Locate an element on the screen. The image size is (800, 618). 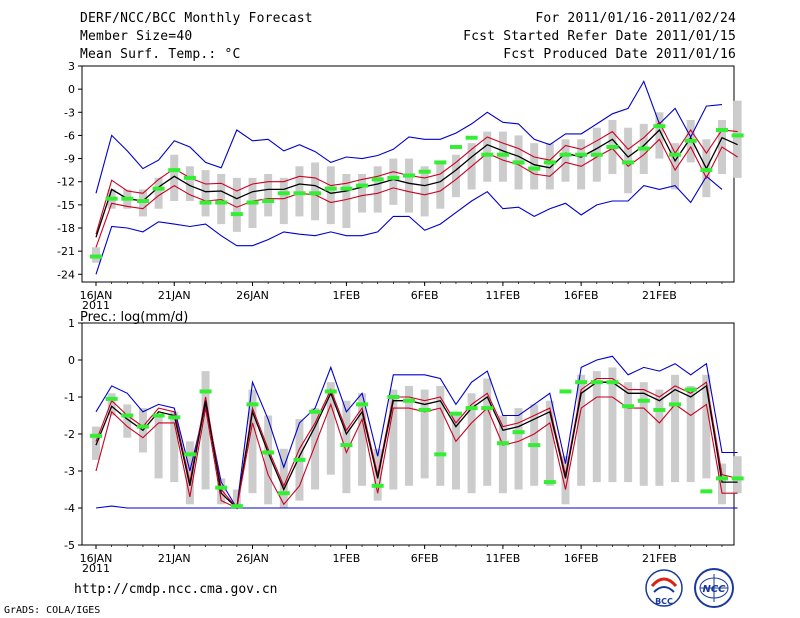
prec-x-tick-label: 11FEB is located at coordinates (502, 558).